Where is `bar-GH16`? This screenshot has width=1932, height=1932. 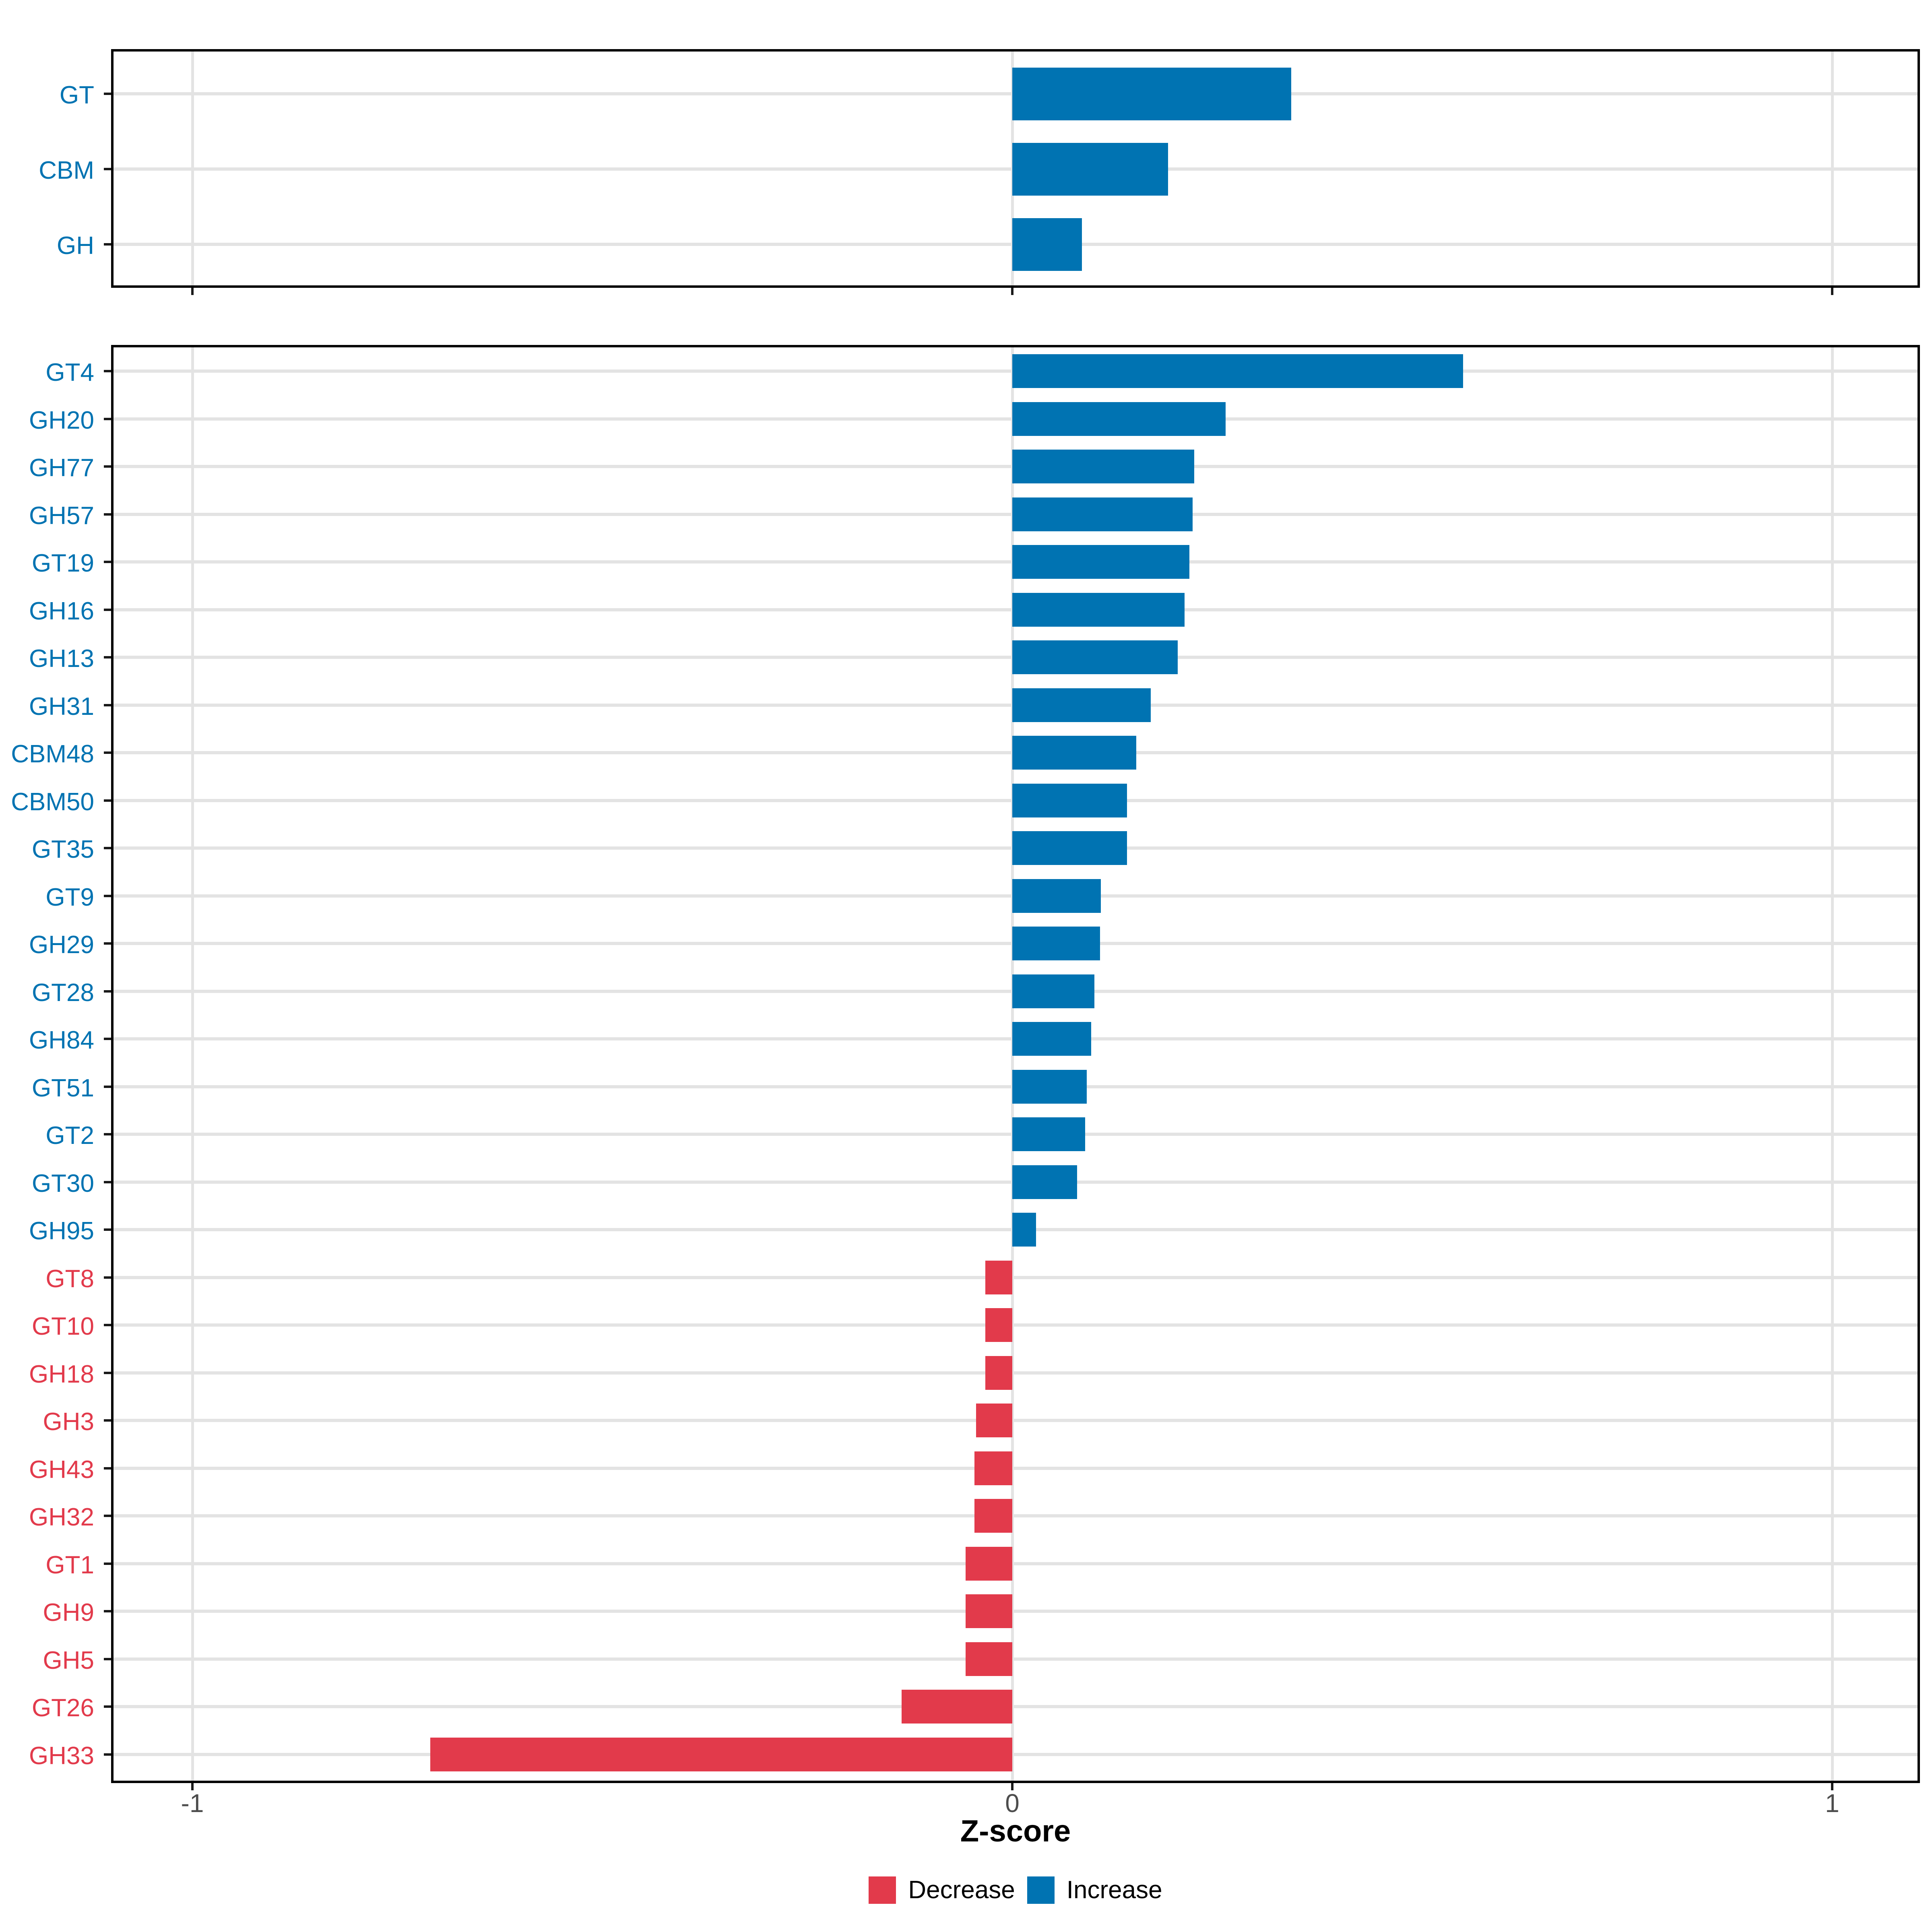
bar-GH16 is located at coordinates (1098, 609).